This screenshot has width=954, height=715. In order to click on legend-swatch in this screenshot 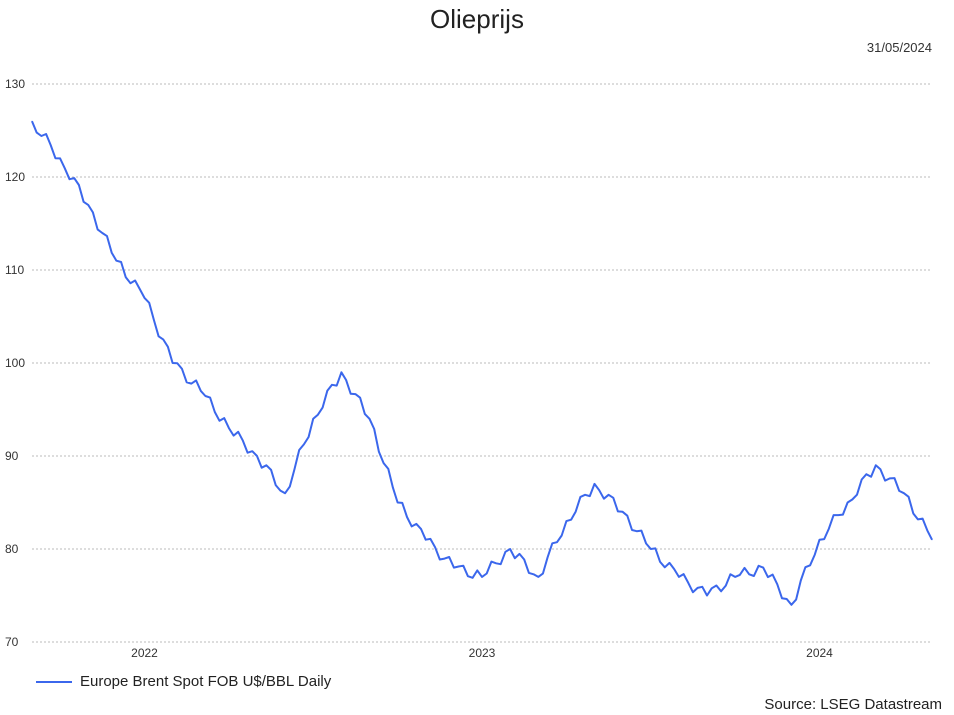, I will do `click(54, 681)`.